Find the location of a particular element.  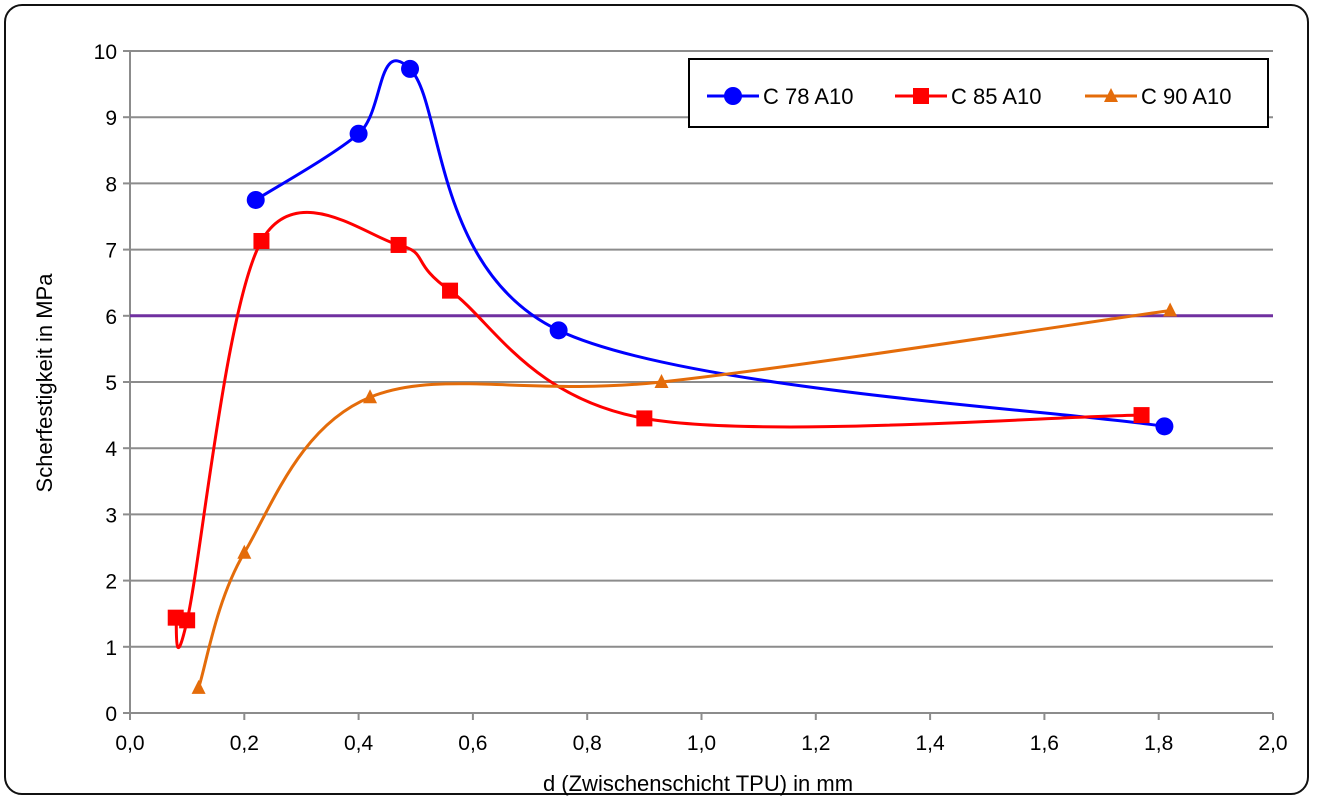

x-tick-label: 1,2 is located at coordinates (815, 743).